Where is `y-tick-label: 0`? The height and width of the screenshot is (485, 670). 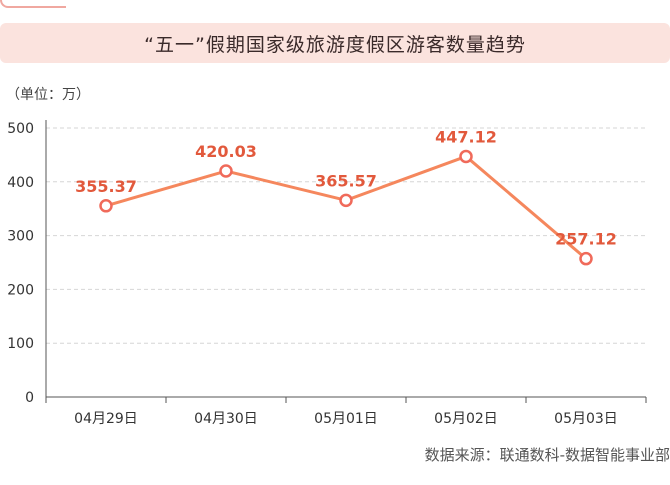 y-tick-label: 0 is located at coordinates (29, 398).